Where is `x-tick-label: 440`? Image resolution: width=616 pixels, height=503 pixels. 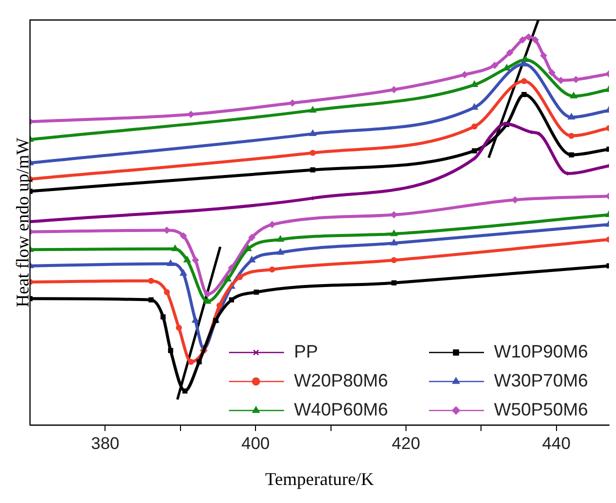
x-tick-label: 440 is located at coordinates (556, 443).